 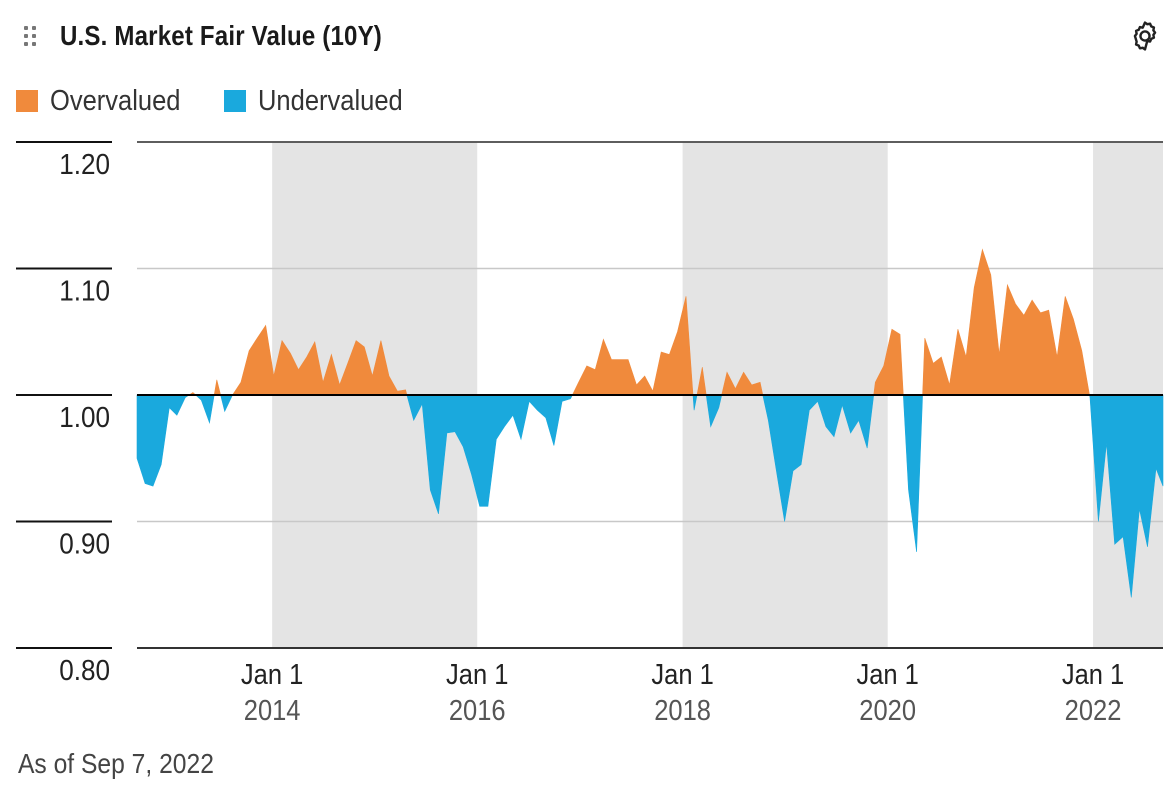 What do you see at coordinates (84, 417) in the screenshot?
I see `y-tick-label-2: 1.00` at bounding box center [84, 417].